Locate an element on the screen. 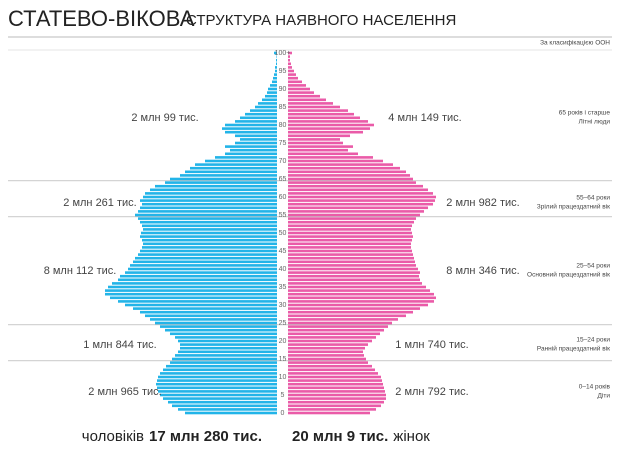 Image resolution: width=620 pixels, height=454 pixels. chart-title: СТАТЕВО-ВІКОВА is located at coordinates (101, 18).